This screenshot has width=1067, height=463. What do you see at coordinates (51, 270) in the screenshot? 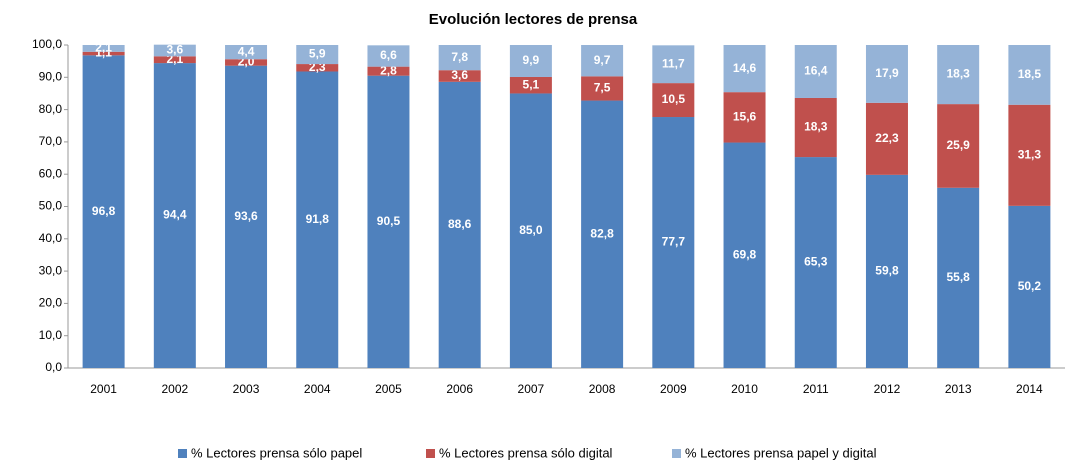
I see `y-tick-label: 30,0` at bounding box center [51, 270].